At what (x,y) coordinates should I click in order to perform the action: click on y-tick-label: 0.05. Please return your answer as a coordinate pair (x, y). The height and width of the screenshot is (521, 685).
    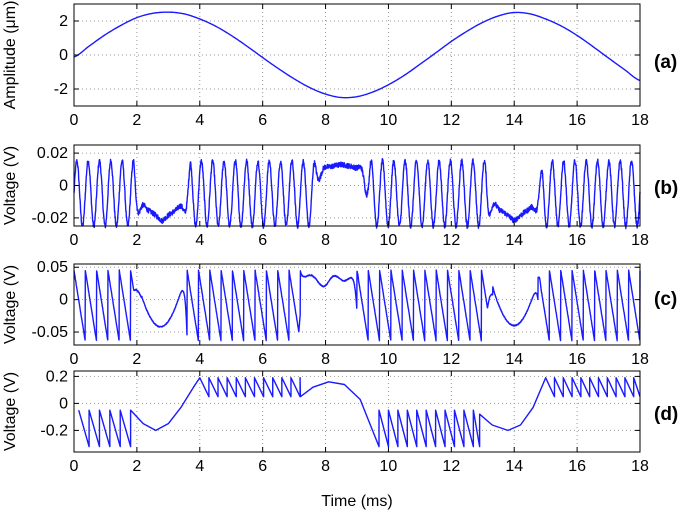
    Looking at the image, I should click on (52, 267).